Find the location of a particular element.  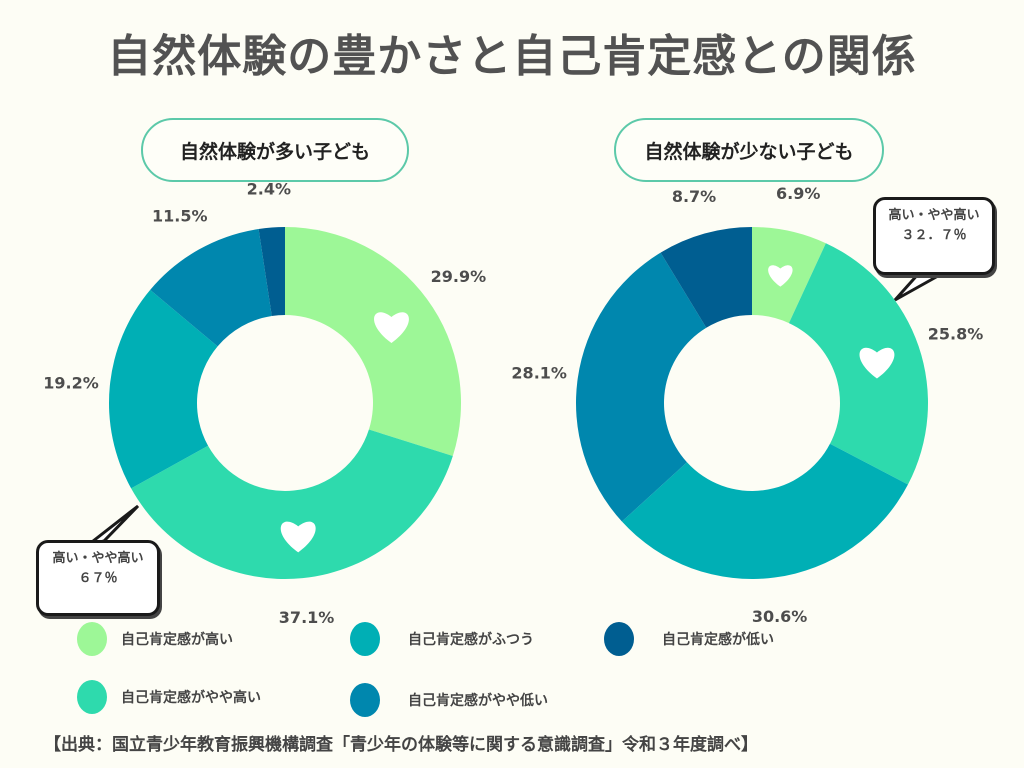

legend-label-somewhat-high: 自己肯定感がやや高い is located at coordinates (191, 698).